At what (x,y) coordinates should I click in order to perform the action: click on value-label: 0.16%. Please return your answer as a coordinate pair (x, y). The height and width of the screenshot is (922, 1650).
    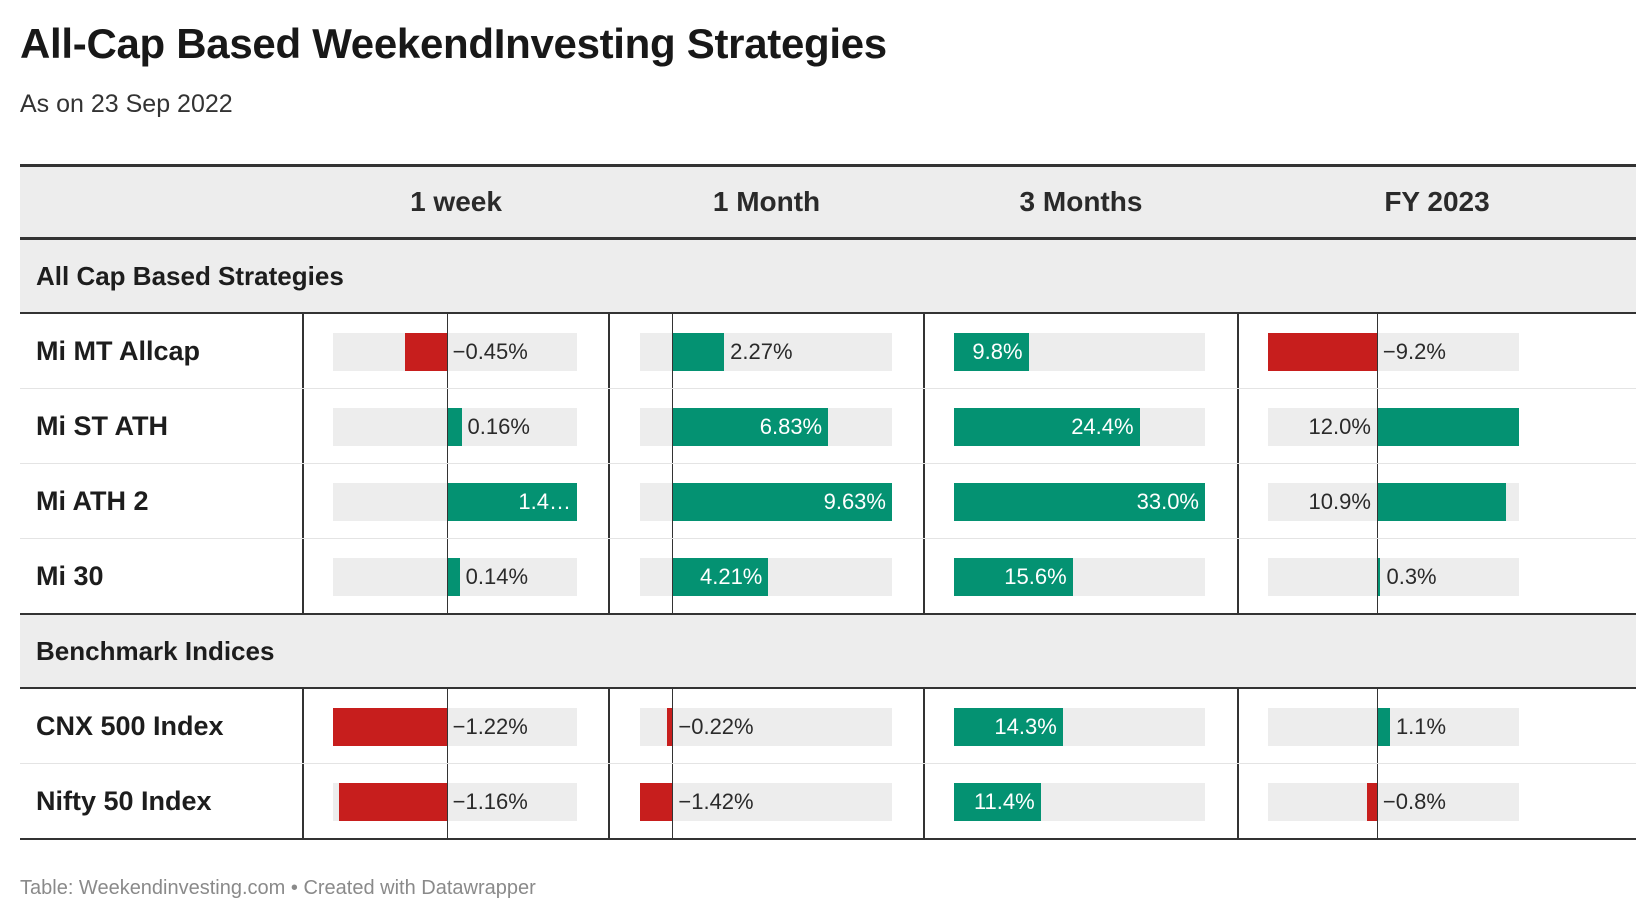
    Looking at the image, I should click on (498, 426).